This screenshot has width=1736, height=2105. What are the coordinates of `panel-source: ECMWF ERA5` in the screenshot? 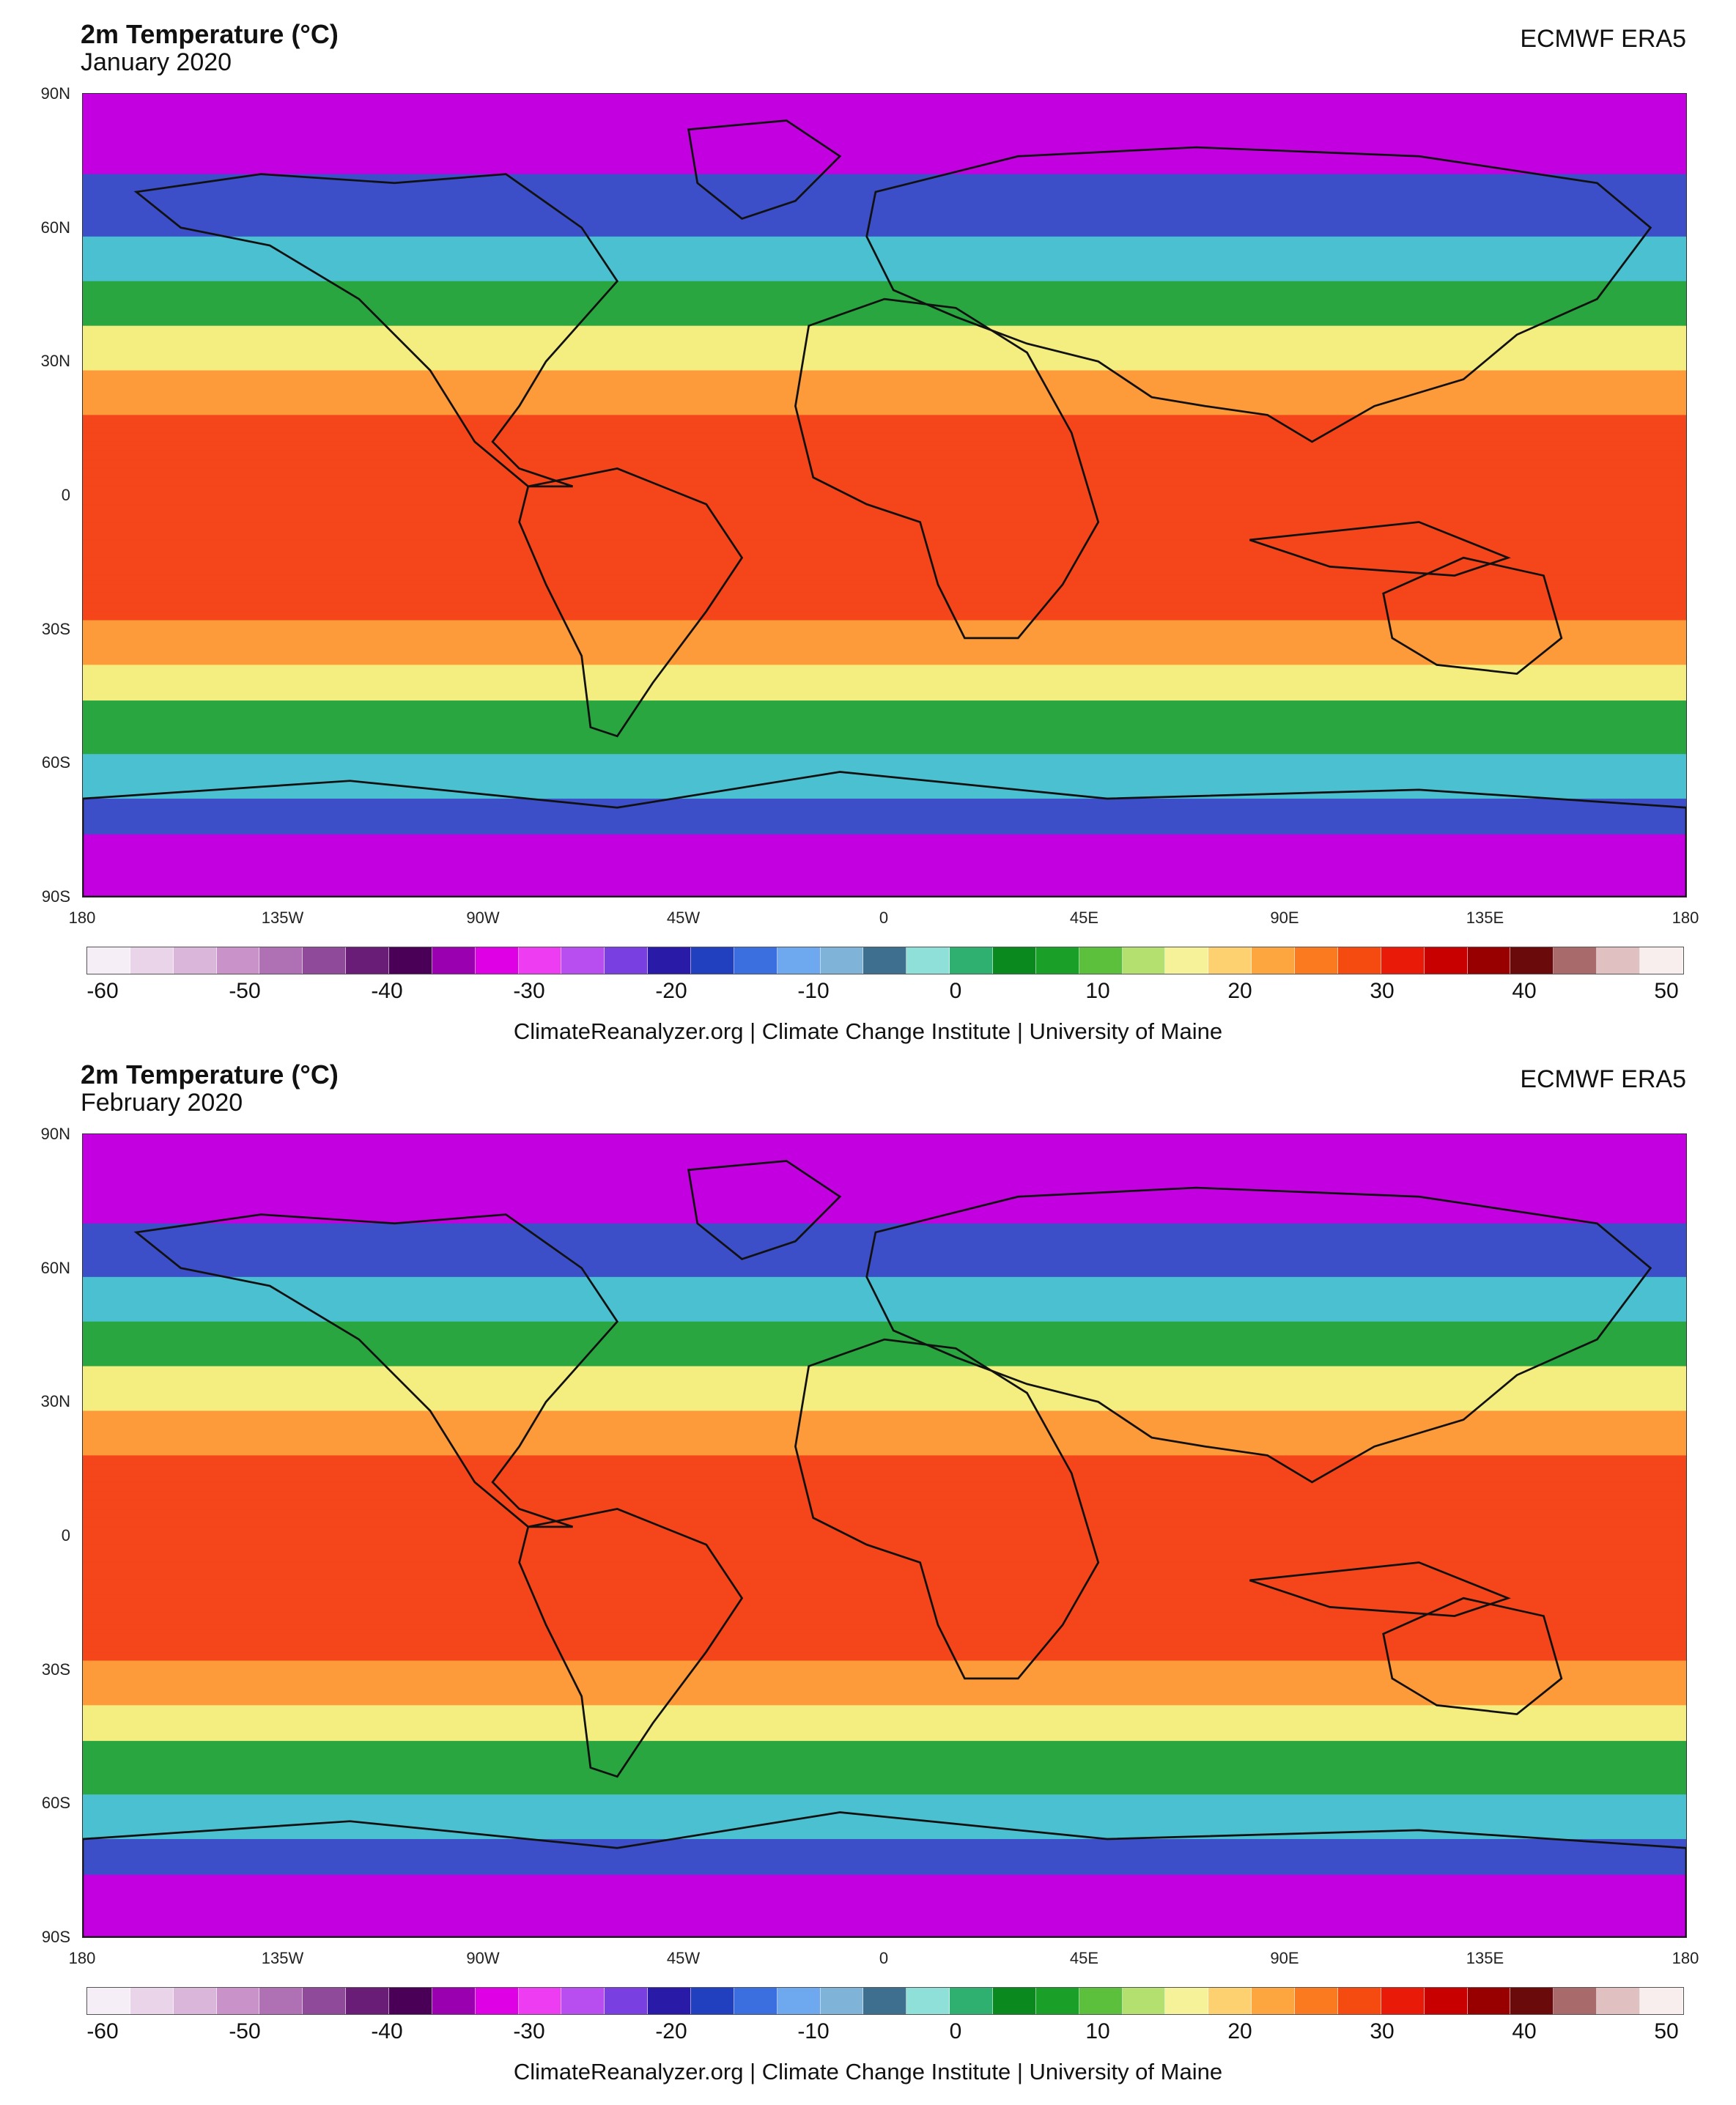 It's located at (1603, 39).